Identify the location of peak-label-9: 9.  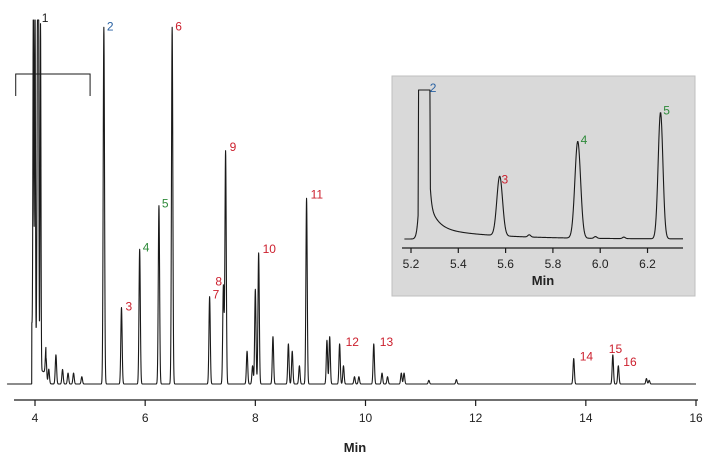
(233, 147).